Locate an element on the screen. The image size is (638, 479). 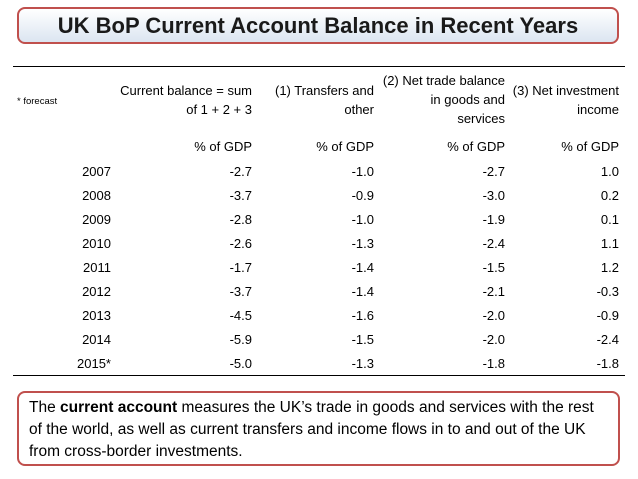
year-cell: 2012 is located at coordinates (96, 291).